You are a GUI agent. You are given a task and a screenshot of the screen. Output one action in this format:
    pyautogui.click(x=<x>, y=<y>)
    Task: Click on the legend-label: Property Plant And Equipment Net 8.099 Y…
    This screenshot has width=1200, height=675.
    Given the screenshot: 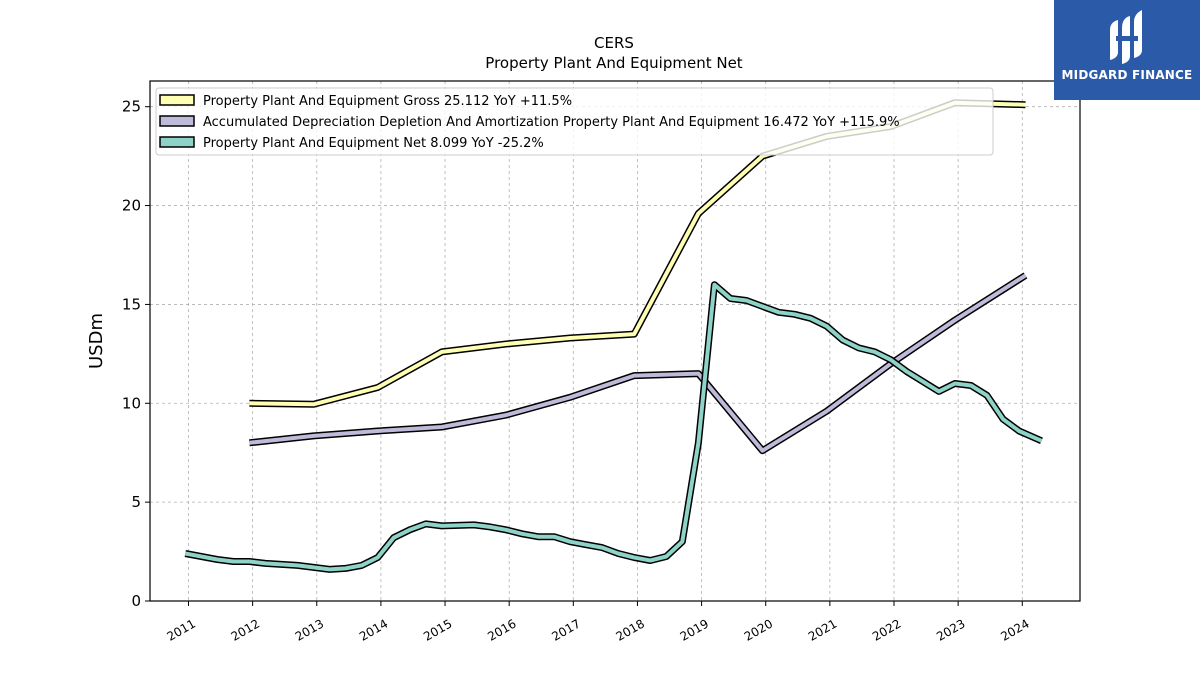 What is the action you would take?
    pyautogui.click(x=373, y=143)
    